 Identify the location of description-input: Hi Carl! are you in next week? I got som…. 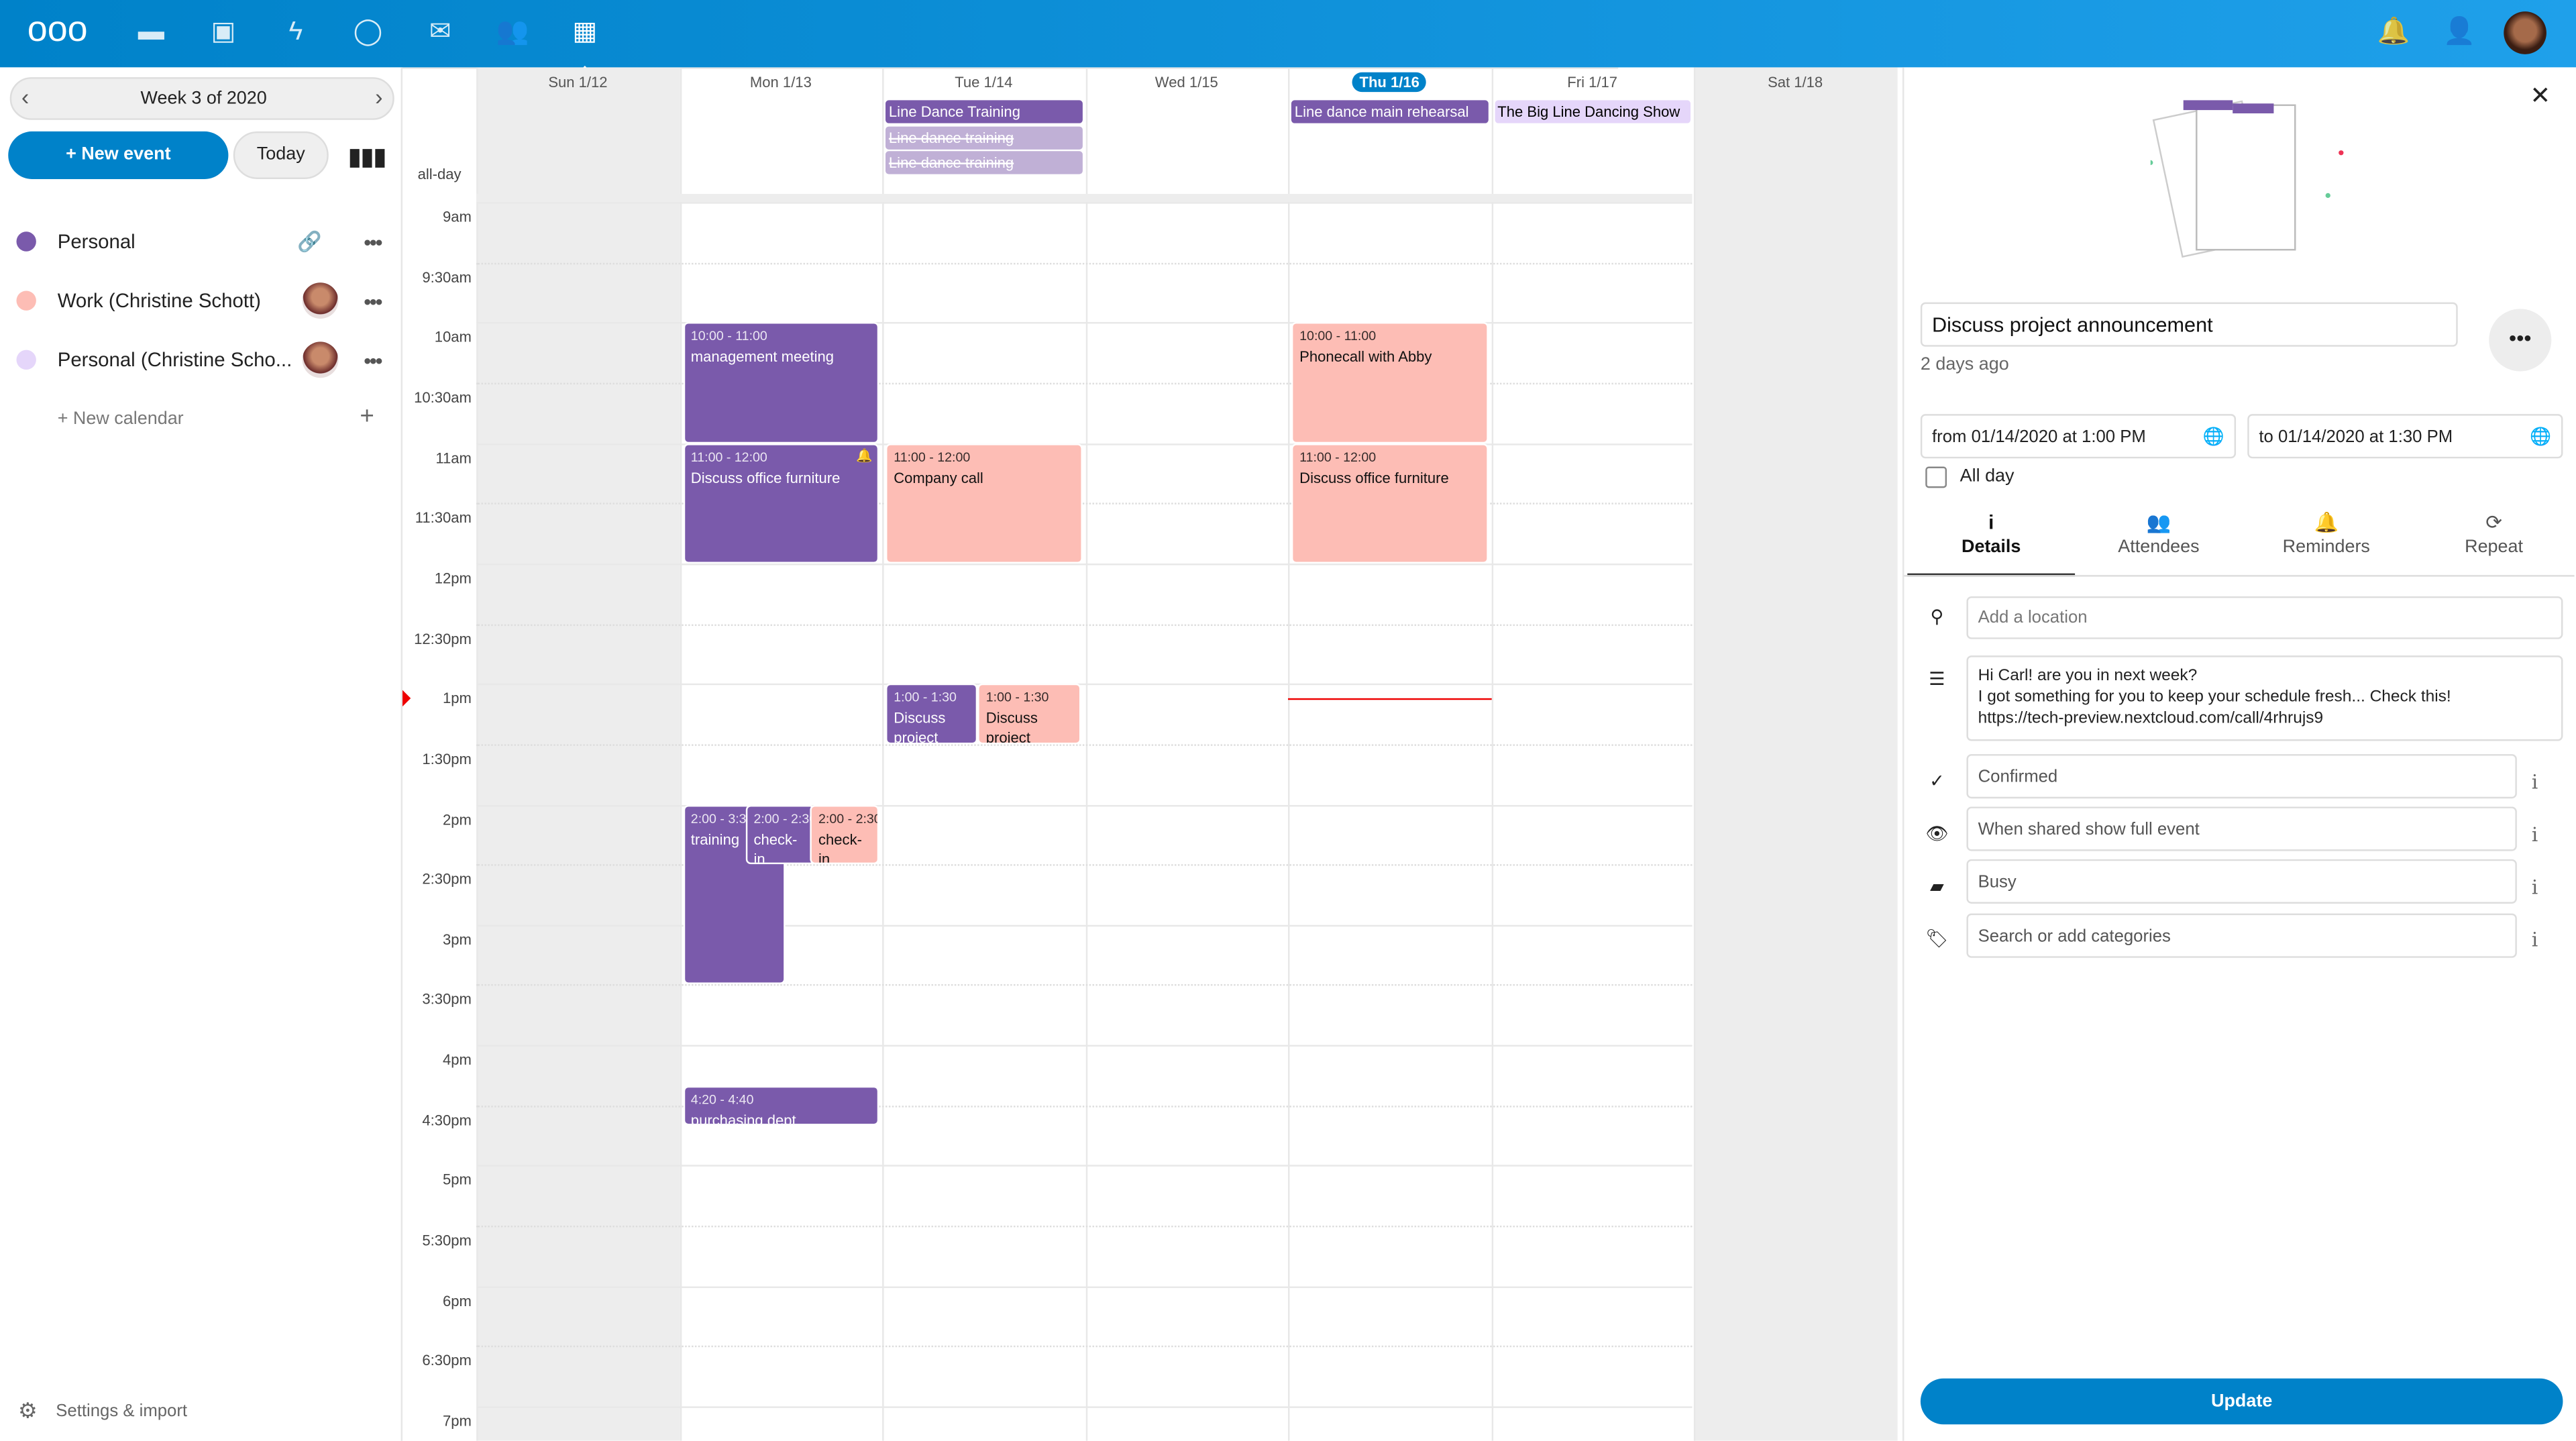
(2264, 698).